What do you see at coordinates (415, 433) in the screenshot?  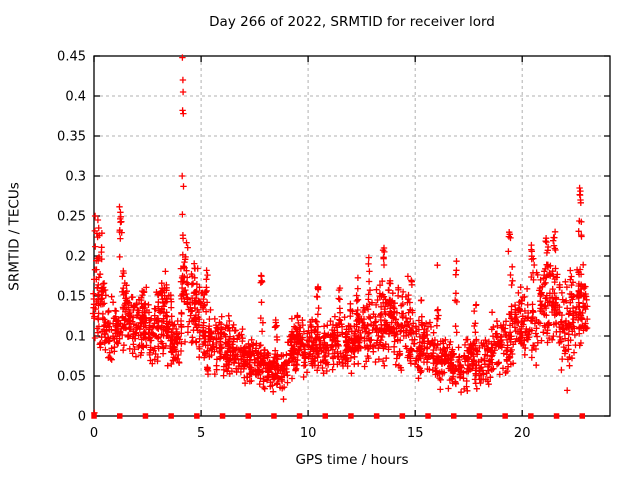 I see `svg-text: 15` at bounding box center [415, 433].